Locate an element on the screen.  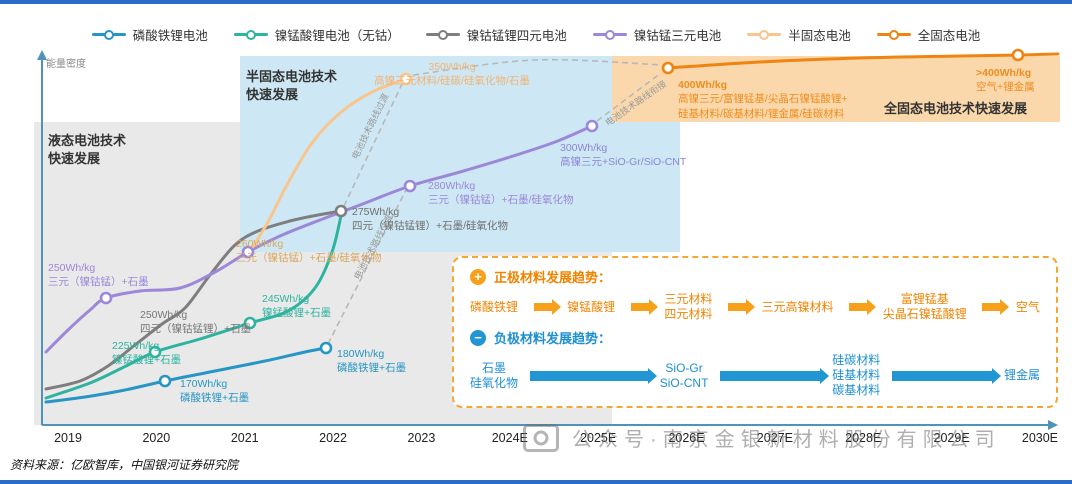
legend-item-0: 磷酸铁锂电池 is located at coordinates (149, 34).